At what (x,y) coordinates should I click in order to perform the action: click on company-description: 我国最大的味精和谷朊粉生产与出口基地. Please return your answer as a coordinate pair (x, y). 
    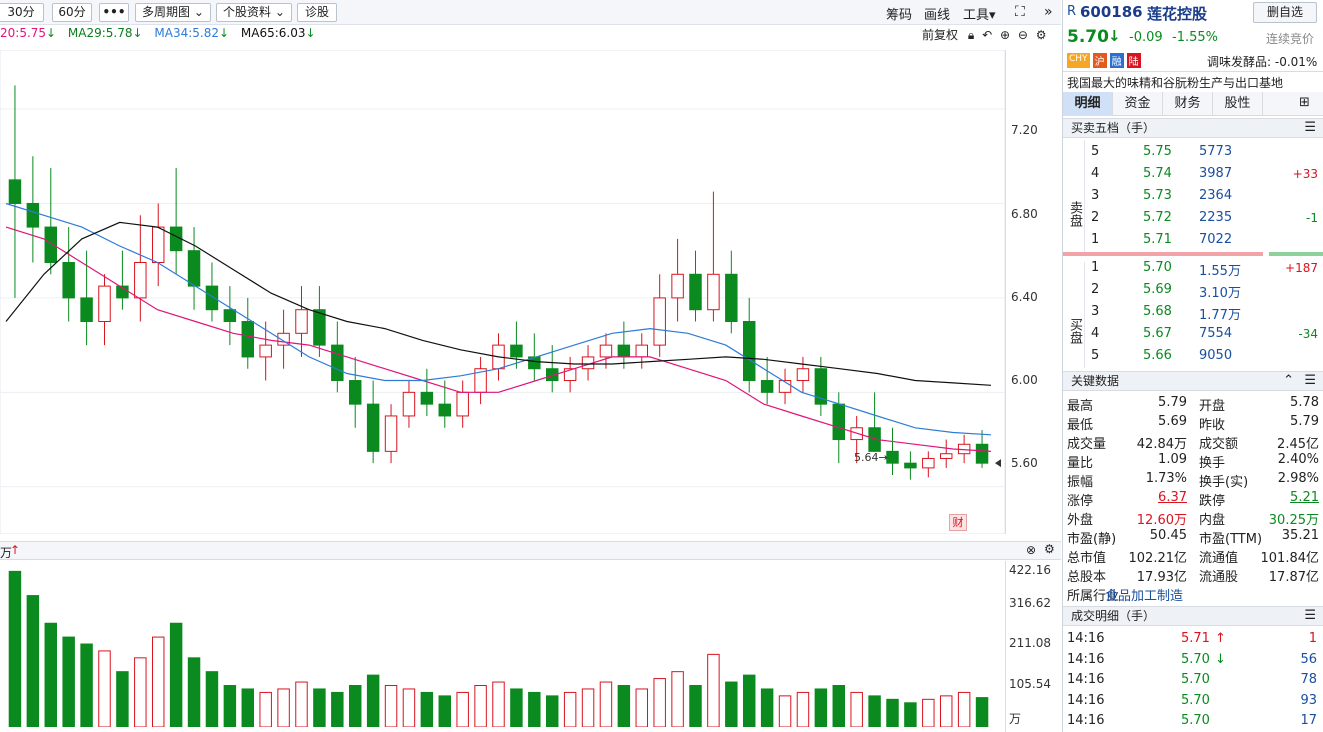
    Looking at the image, I should click on (1193, 81).